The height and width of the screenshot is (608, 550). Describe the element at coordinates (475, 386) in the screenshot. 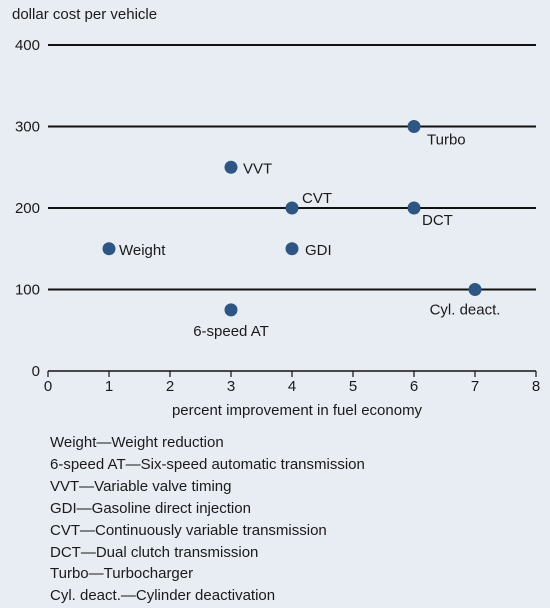

I see `x-tick-label: 7` at that location.